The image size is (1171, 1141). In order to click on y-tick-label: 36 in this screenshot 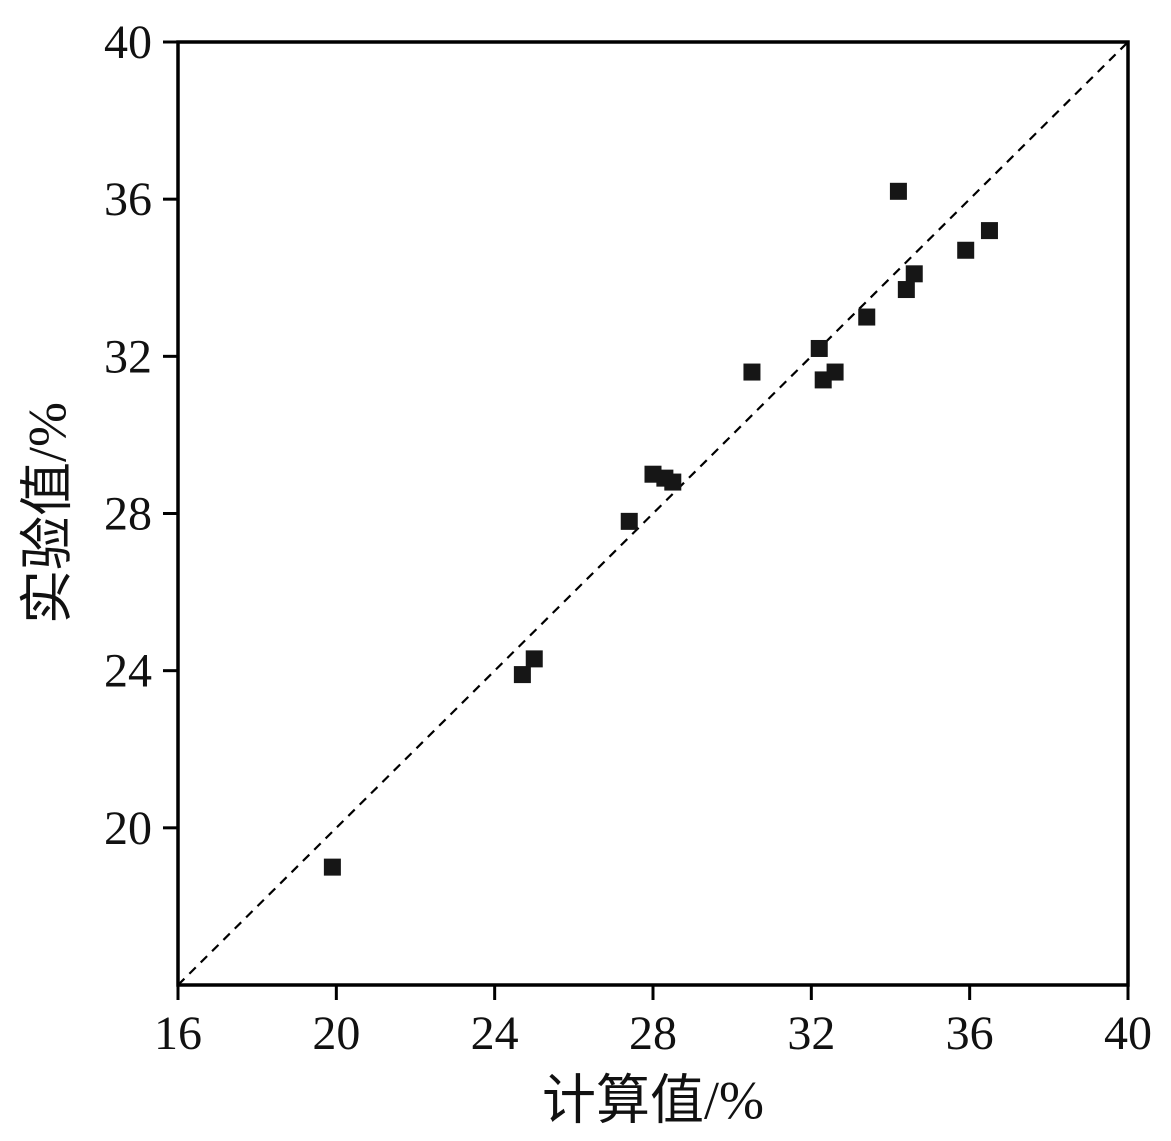, I will do `click(128, 199)`.